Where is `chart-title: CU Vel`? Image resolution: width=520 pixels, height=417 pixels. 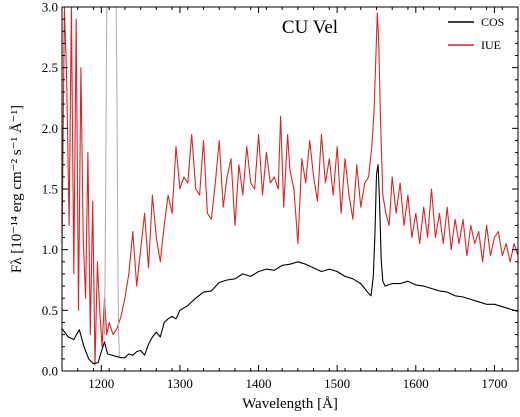
chart-title: CU Vel is located at coordinates (310, 27).